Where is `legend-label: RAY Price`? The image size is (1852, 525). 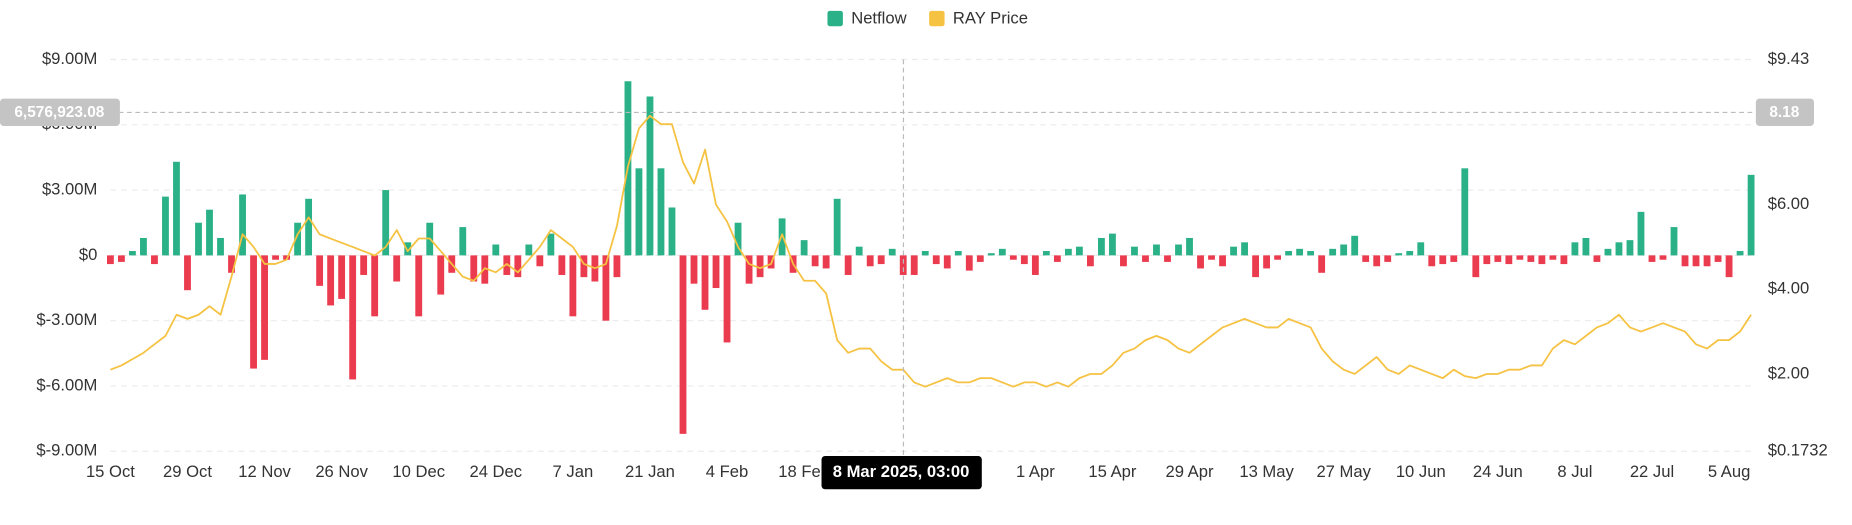 legend-label: RAY Price is located at coordinates (990, 18).